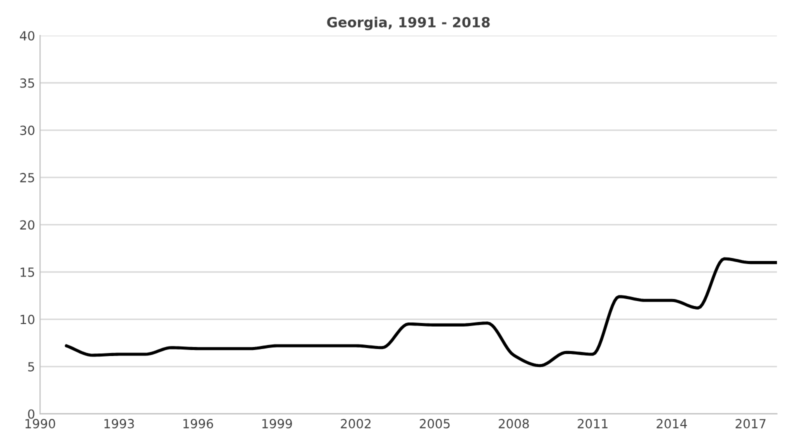 The image size is (801, 445). I want to click on x-tick-label: 2008, so click(513, 423).